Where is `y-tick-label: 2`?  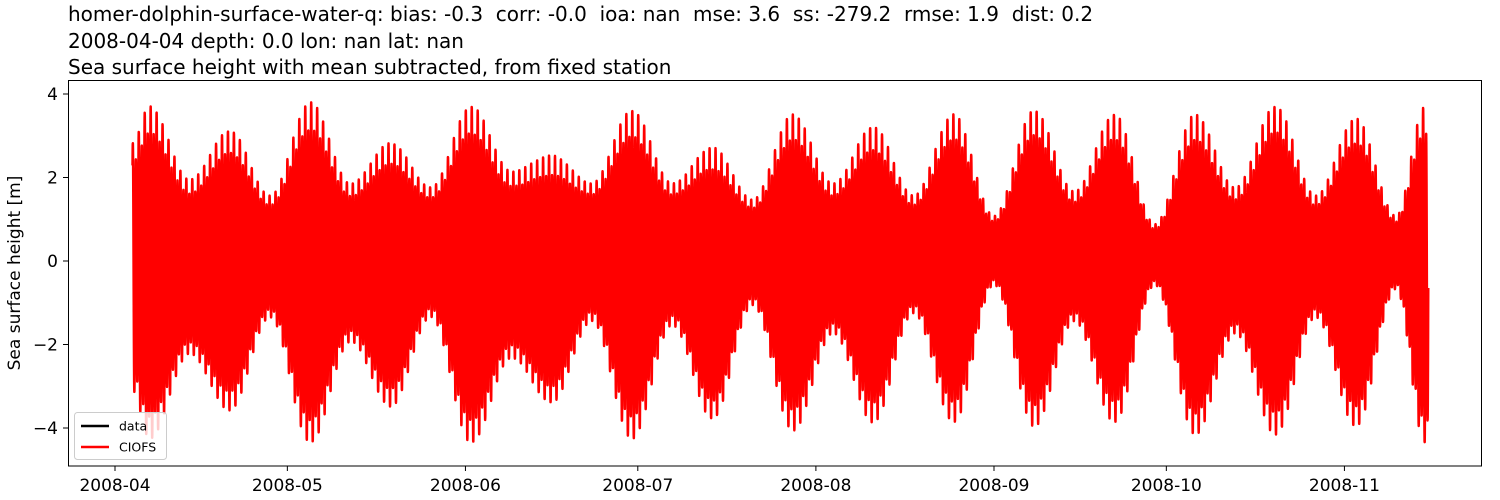
y-tick-label: 2 is located at coordinates (52, 179).